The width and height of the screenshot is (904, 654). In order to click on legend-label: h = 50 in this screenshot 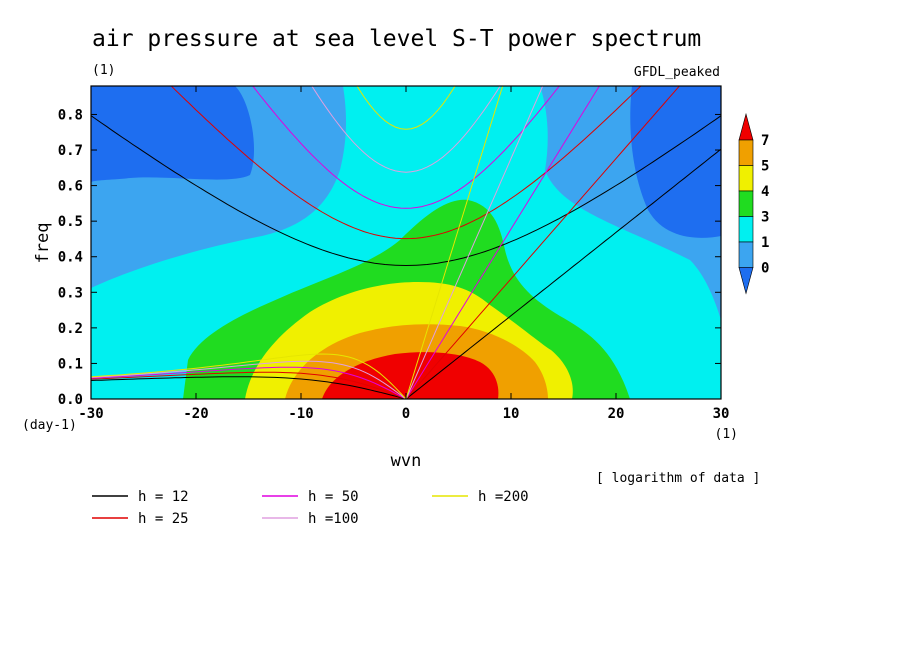, I will do `click(333, 497)`.